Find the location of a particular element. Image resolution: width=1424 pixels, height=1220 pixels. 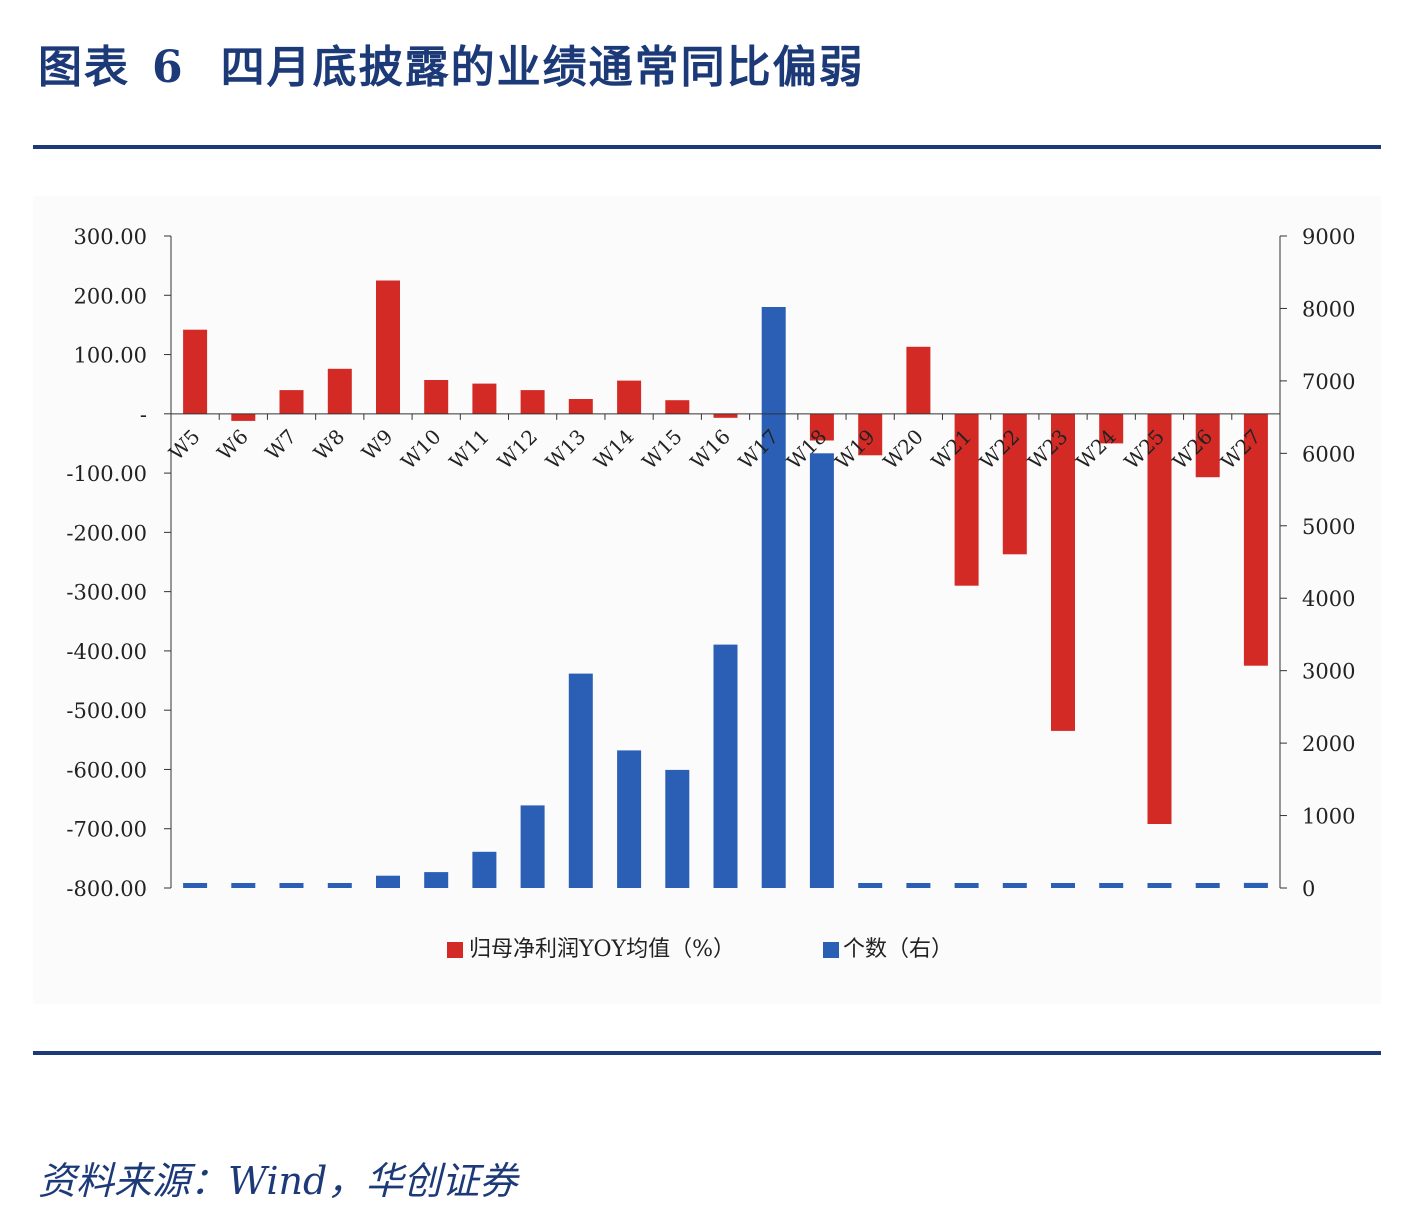

right-axis-tick-label: 6000 is located at coordinates (1328, 454).